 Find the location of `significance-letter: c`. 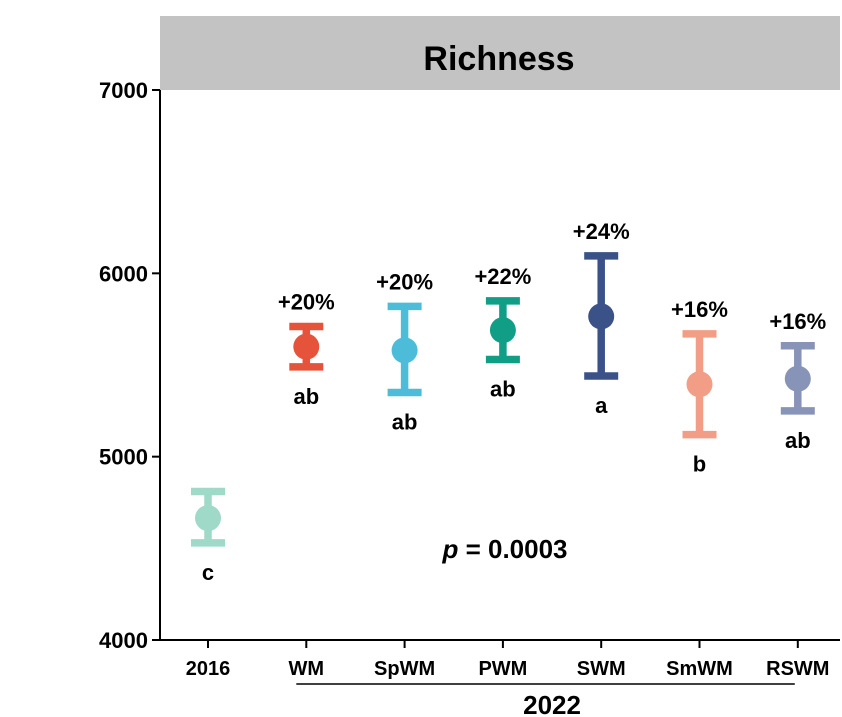

significance-letter: c is located at coordinates (208, 572).